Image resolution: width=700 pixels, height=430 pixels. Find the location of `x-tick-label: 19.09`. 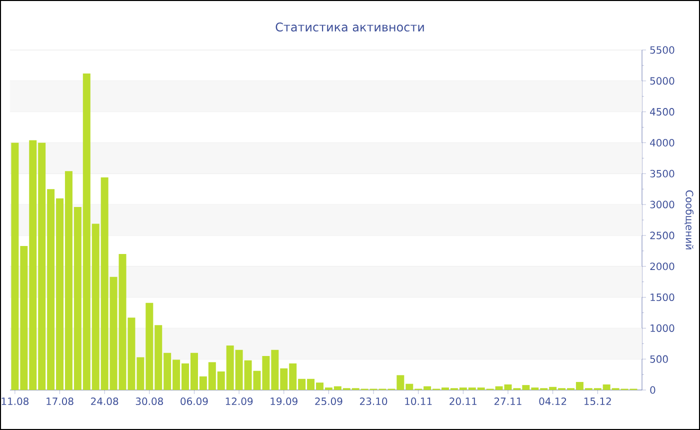

x-tick-label: 19.09 is located at coordinates (284, 402).